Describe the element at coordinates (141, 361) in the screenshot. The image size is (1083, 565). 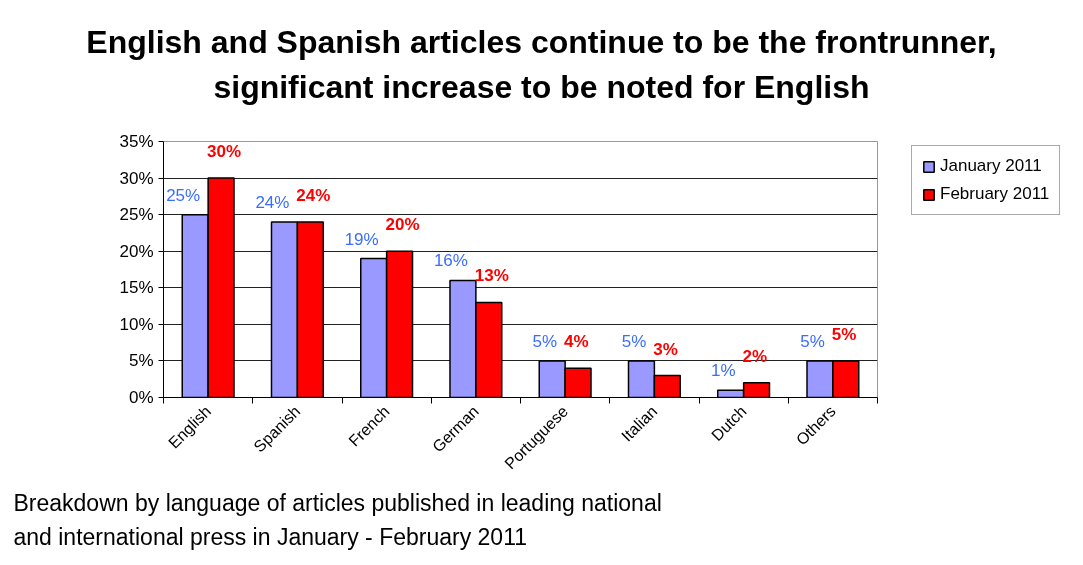
I see `y-tick-label: 5%` at that location.